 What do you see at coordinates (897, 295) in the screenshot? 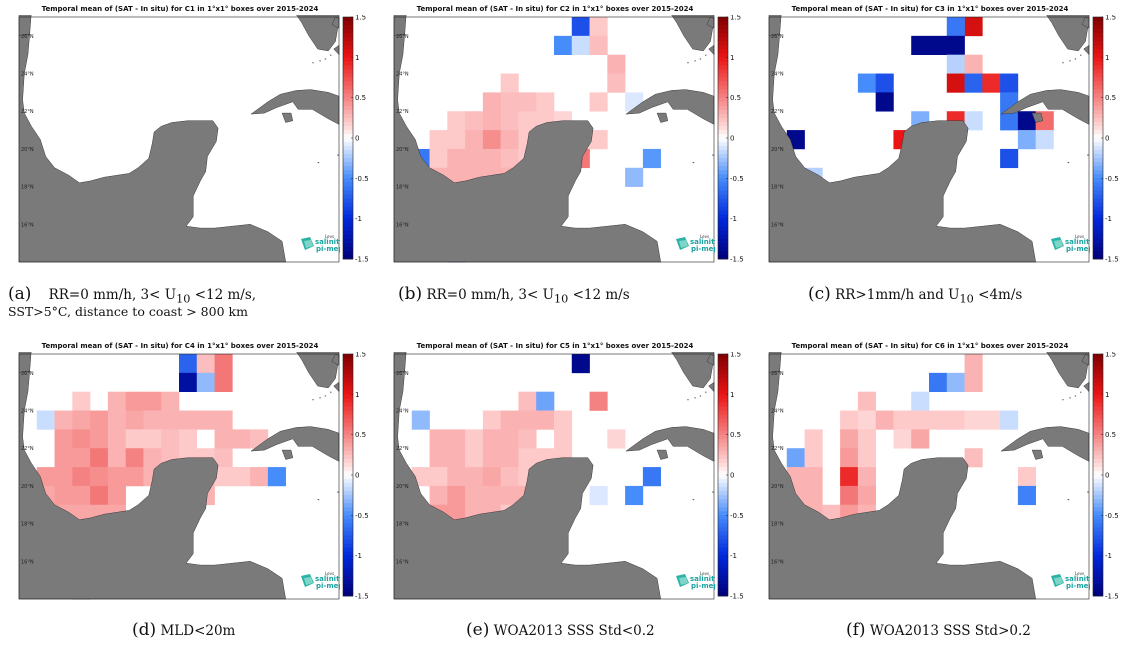
I see `caption-text: RR>1mm/h and U` at bounding box center [897, 295].